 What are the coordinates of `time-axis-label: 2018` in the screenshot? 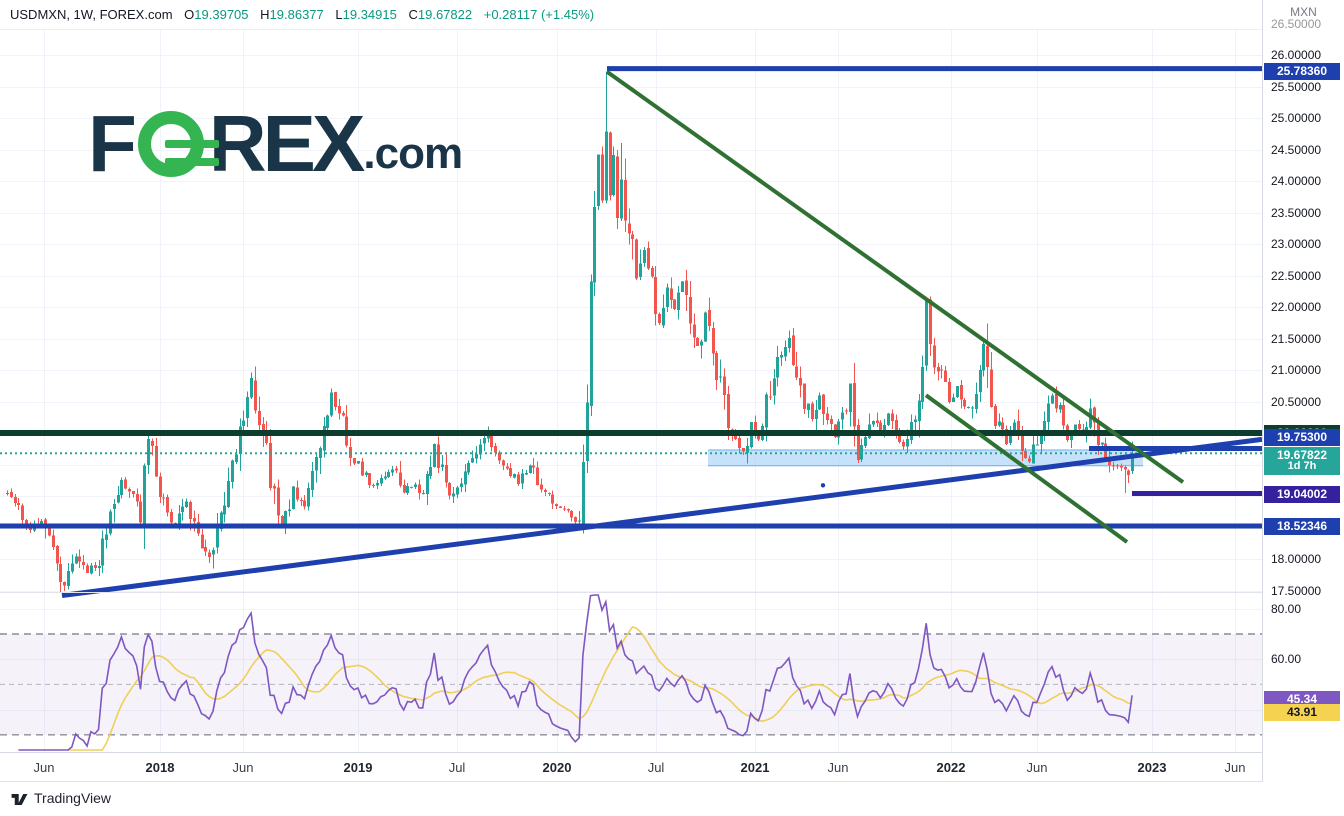 It's located at (160, 767).